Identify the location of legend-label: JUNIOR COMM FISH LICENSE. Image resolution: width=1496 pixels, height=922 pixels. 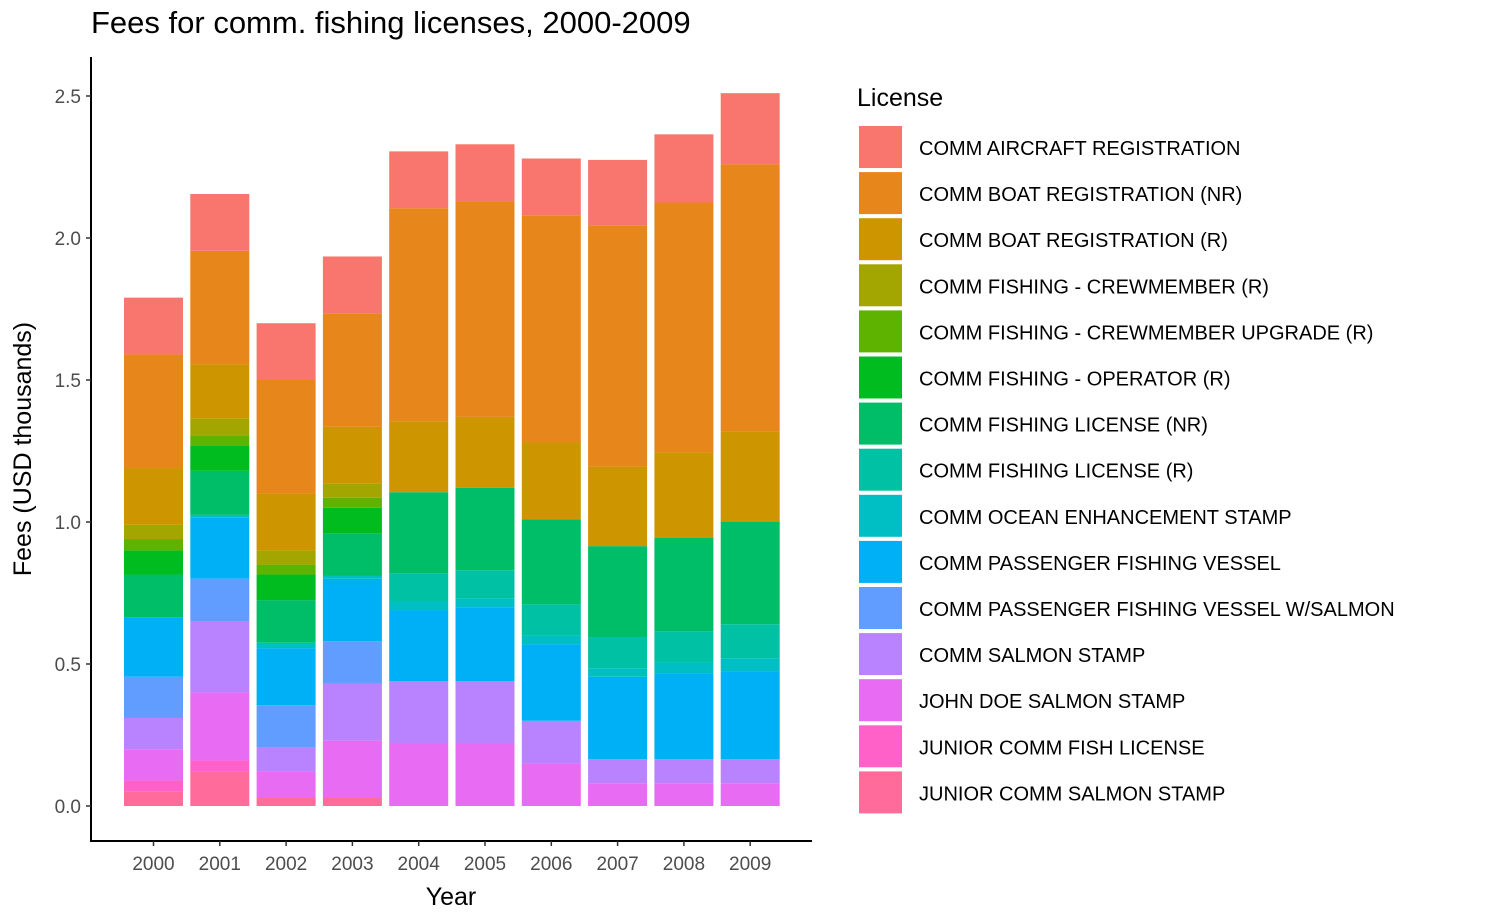
(1062, 748).